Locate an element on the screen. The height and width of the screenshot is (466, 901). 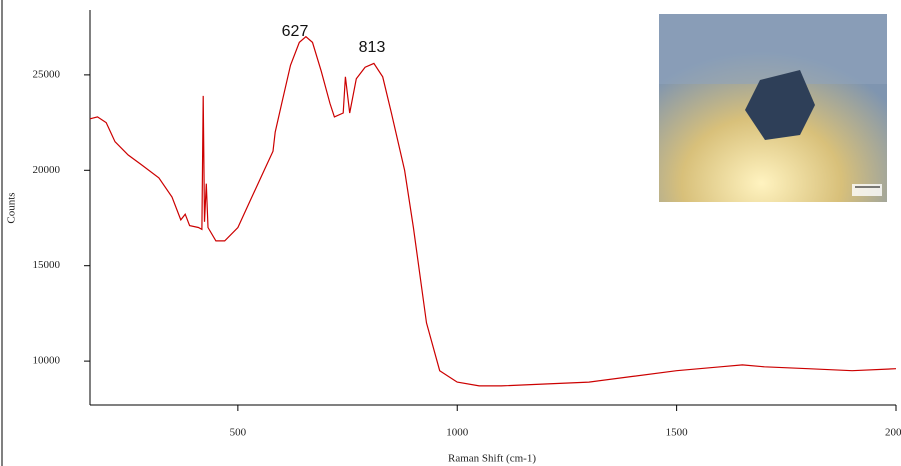
y-axis-label: Counts is located at coordinates (12, 207).